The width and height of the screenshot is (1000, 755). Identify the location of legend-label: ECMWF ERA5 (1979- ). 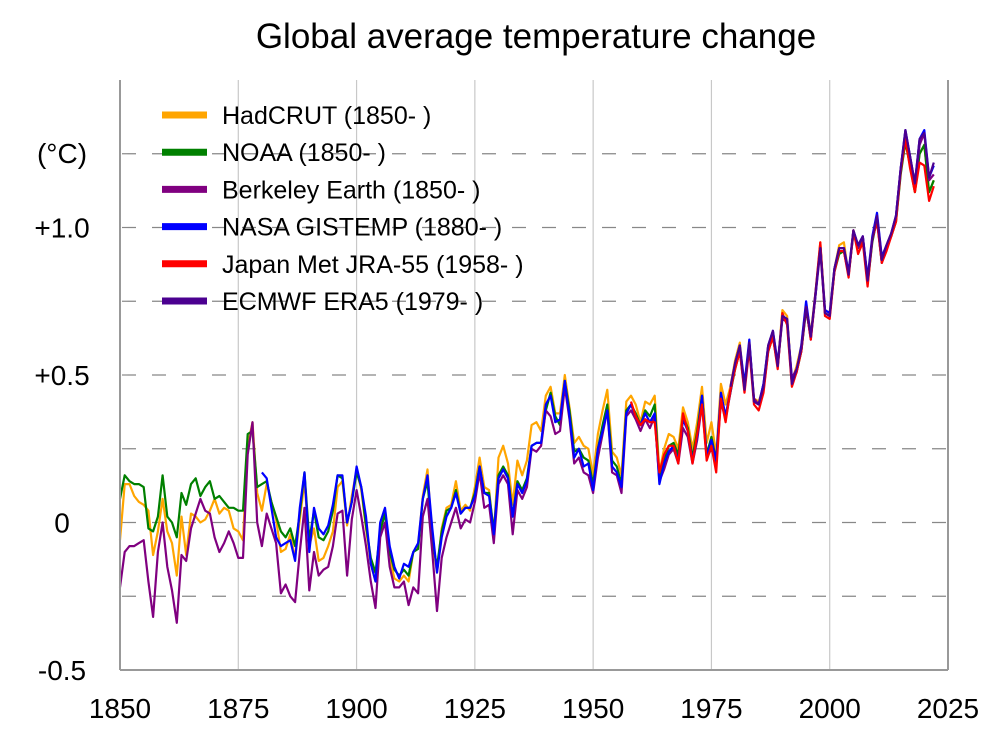
(352, 302).